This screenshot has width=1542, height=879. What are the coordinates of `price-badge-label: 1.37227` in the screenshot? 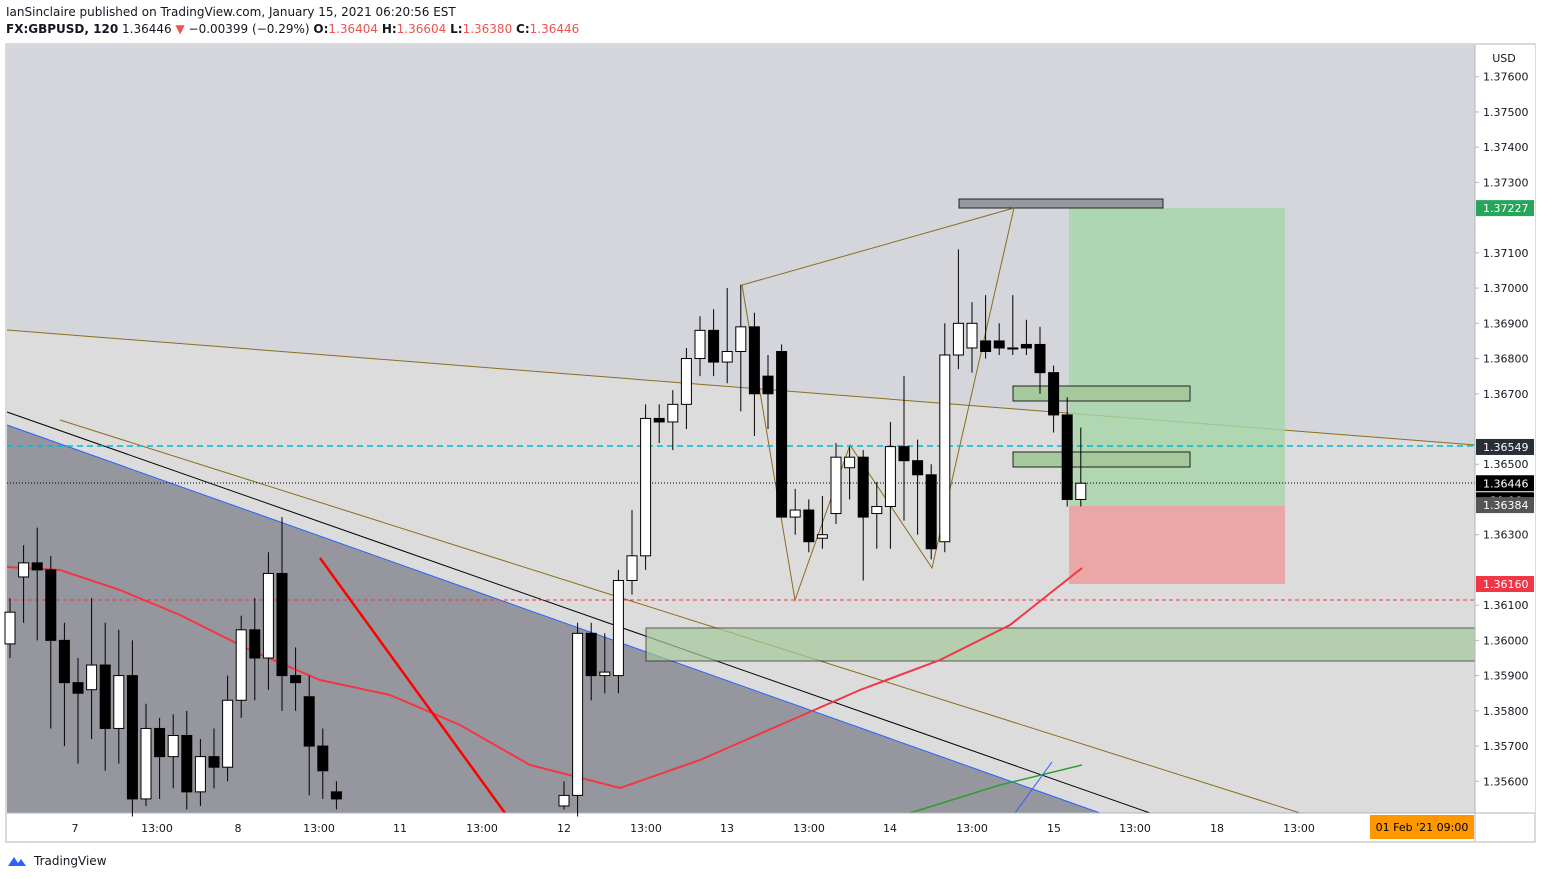 It's located at (1506, 208).